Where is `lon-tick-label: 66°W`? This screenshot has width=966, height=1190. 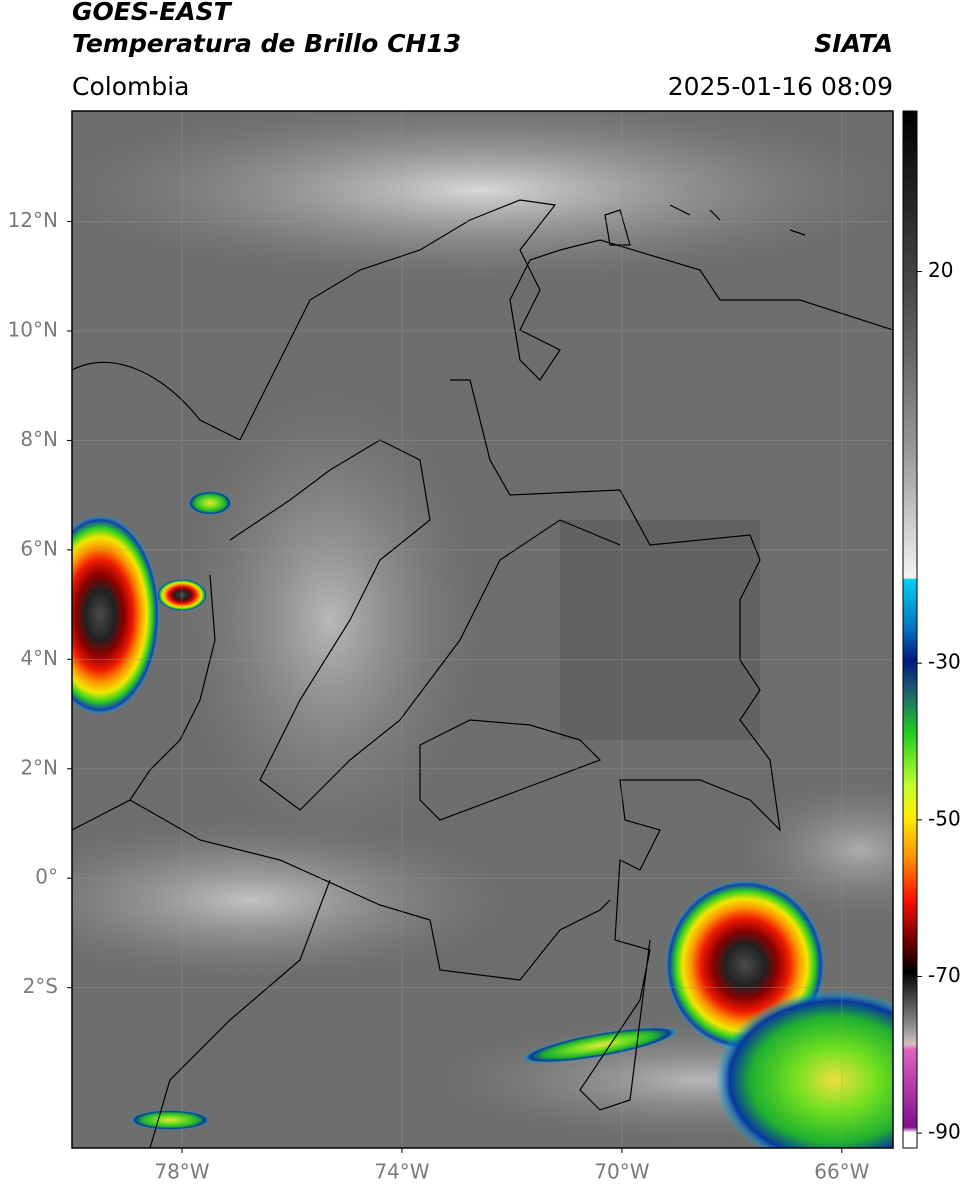 lon-tick-label: 66°W is located at coordinates (841, 1172).